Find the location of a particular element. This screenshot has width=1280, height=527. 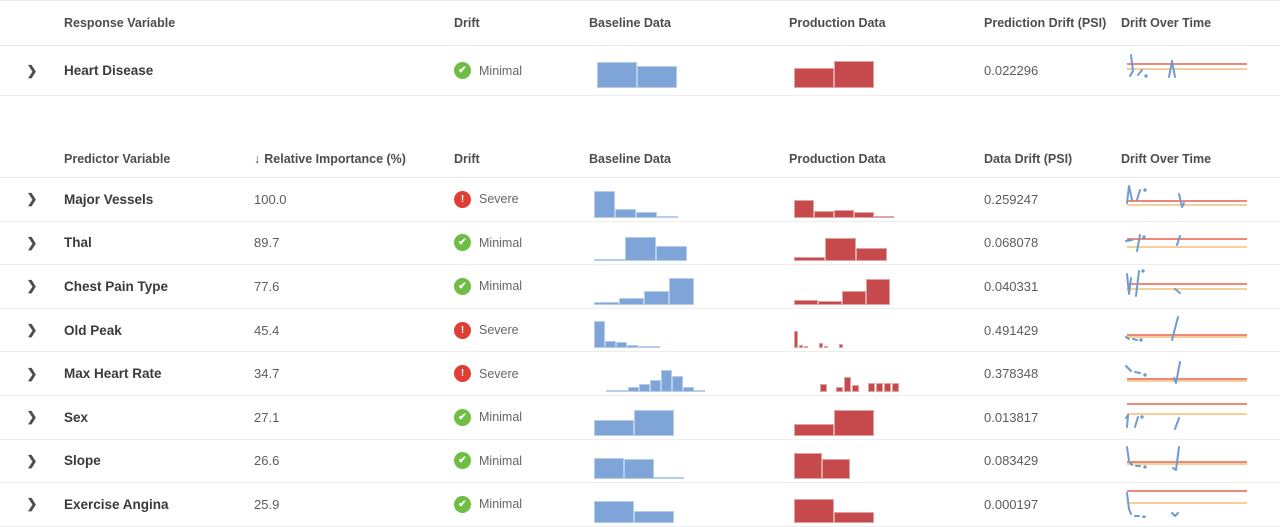

table-row: ❯ Major Vessels 100.0 ! Severe 0.259247 is located at coordinates (640, 200).